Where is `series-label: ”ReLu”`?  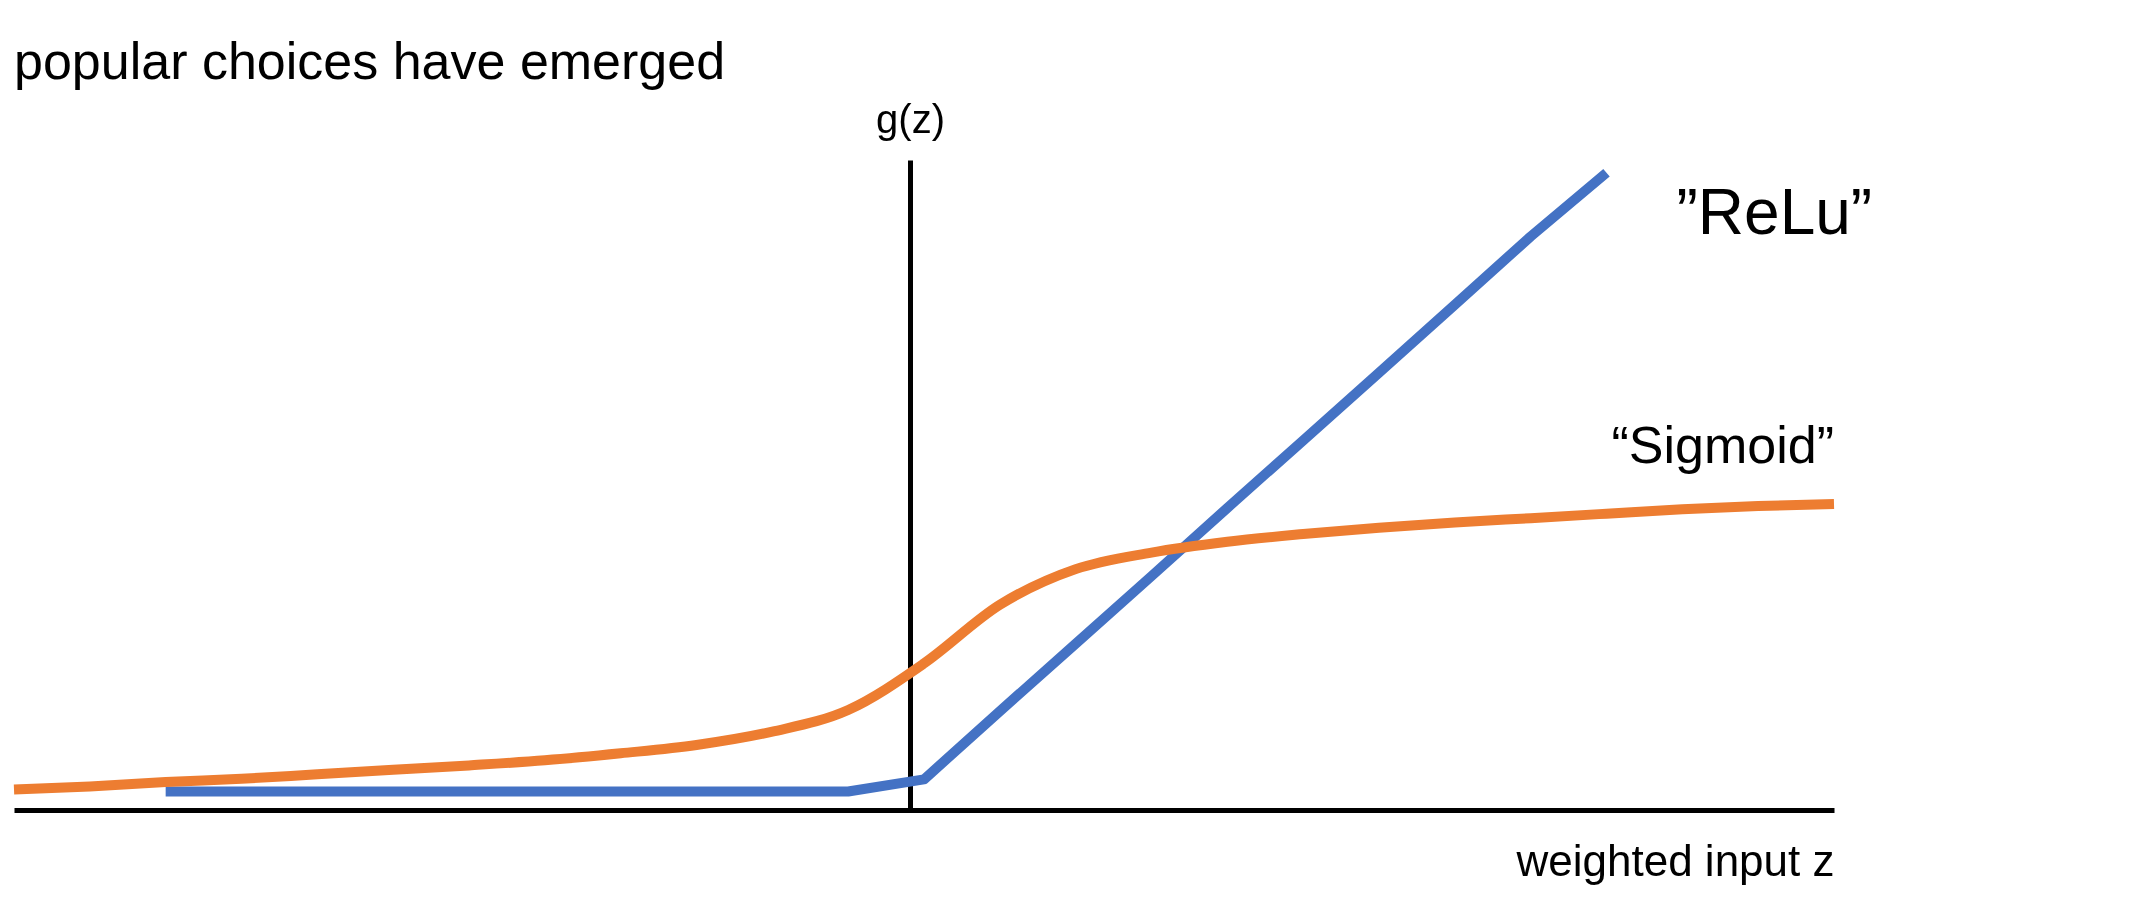 series-label: ”ReLu” is located at coordinates (1774, 211).